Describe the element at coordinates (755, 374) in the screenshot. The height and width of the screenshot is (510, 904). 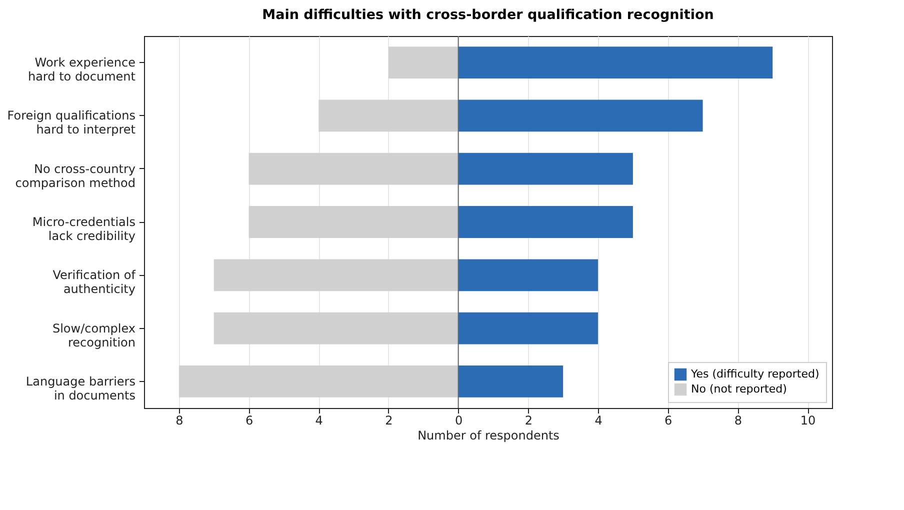
I see `legend-label: Yes (difficulty reported)` at that location.